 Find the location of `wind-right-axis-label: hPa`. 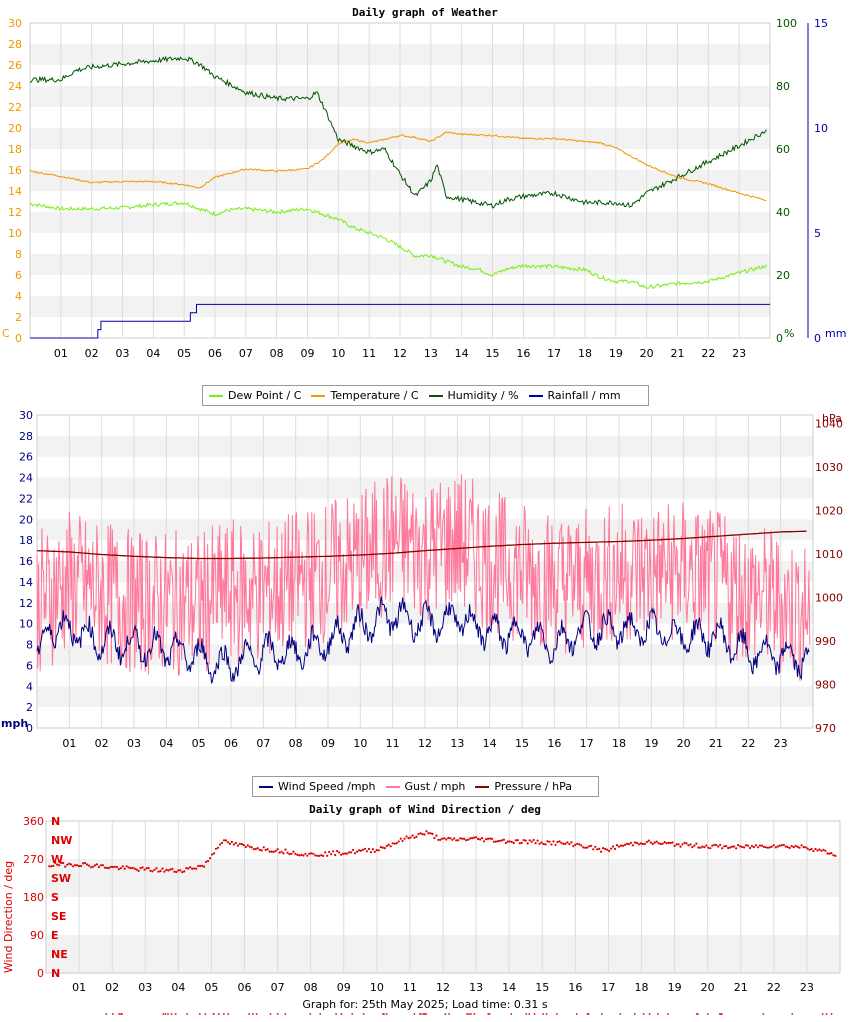

wind-right-axis-label: hPa is located at coordinates (832, 418).